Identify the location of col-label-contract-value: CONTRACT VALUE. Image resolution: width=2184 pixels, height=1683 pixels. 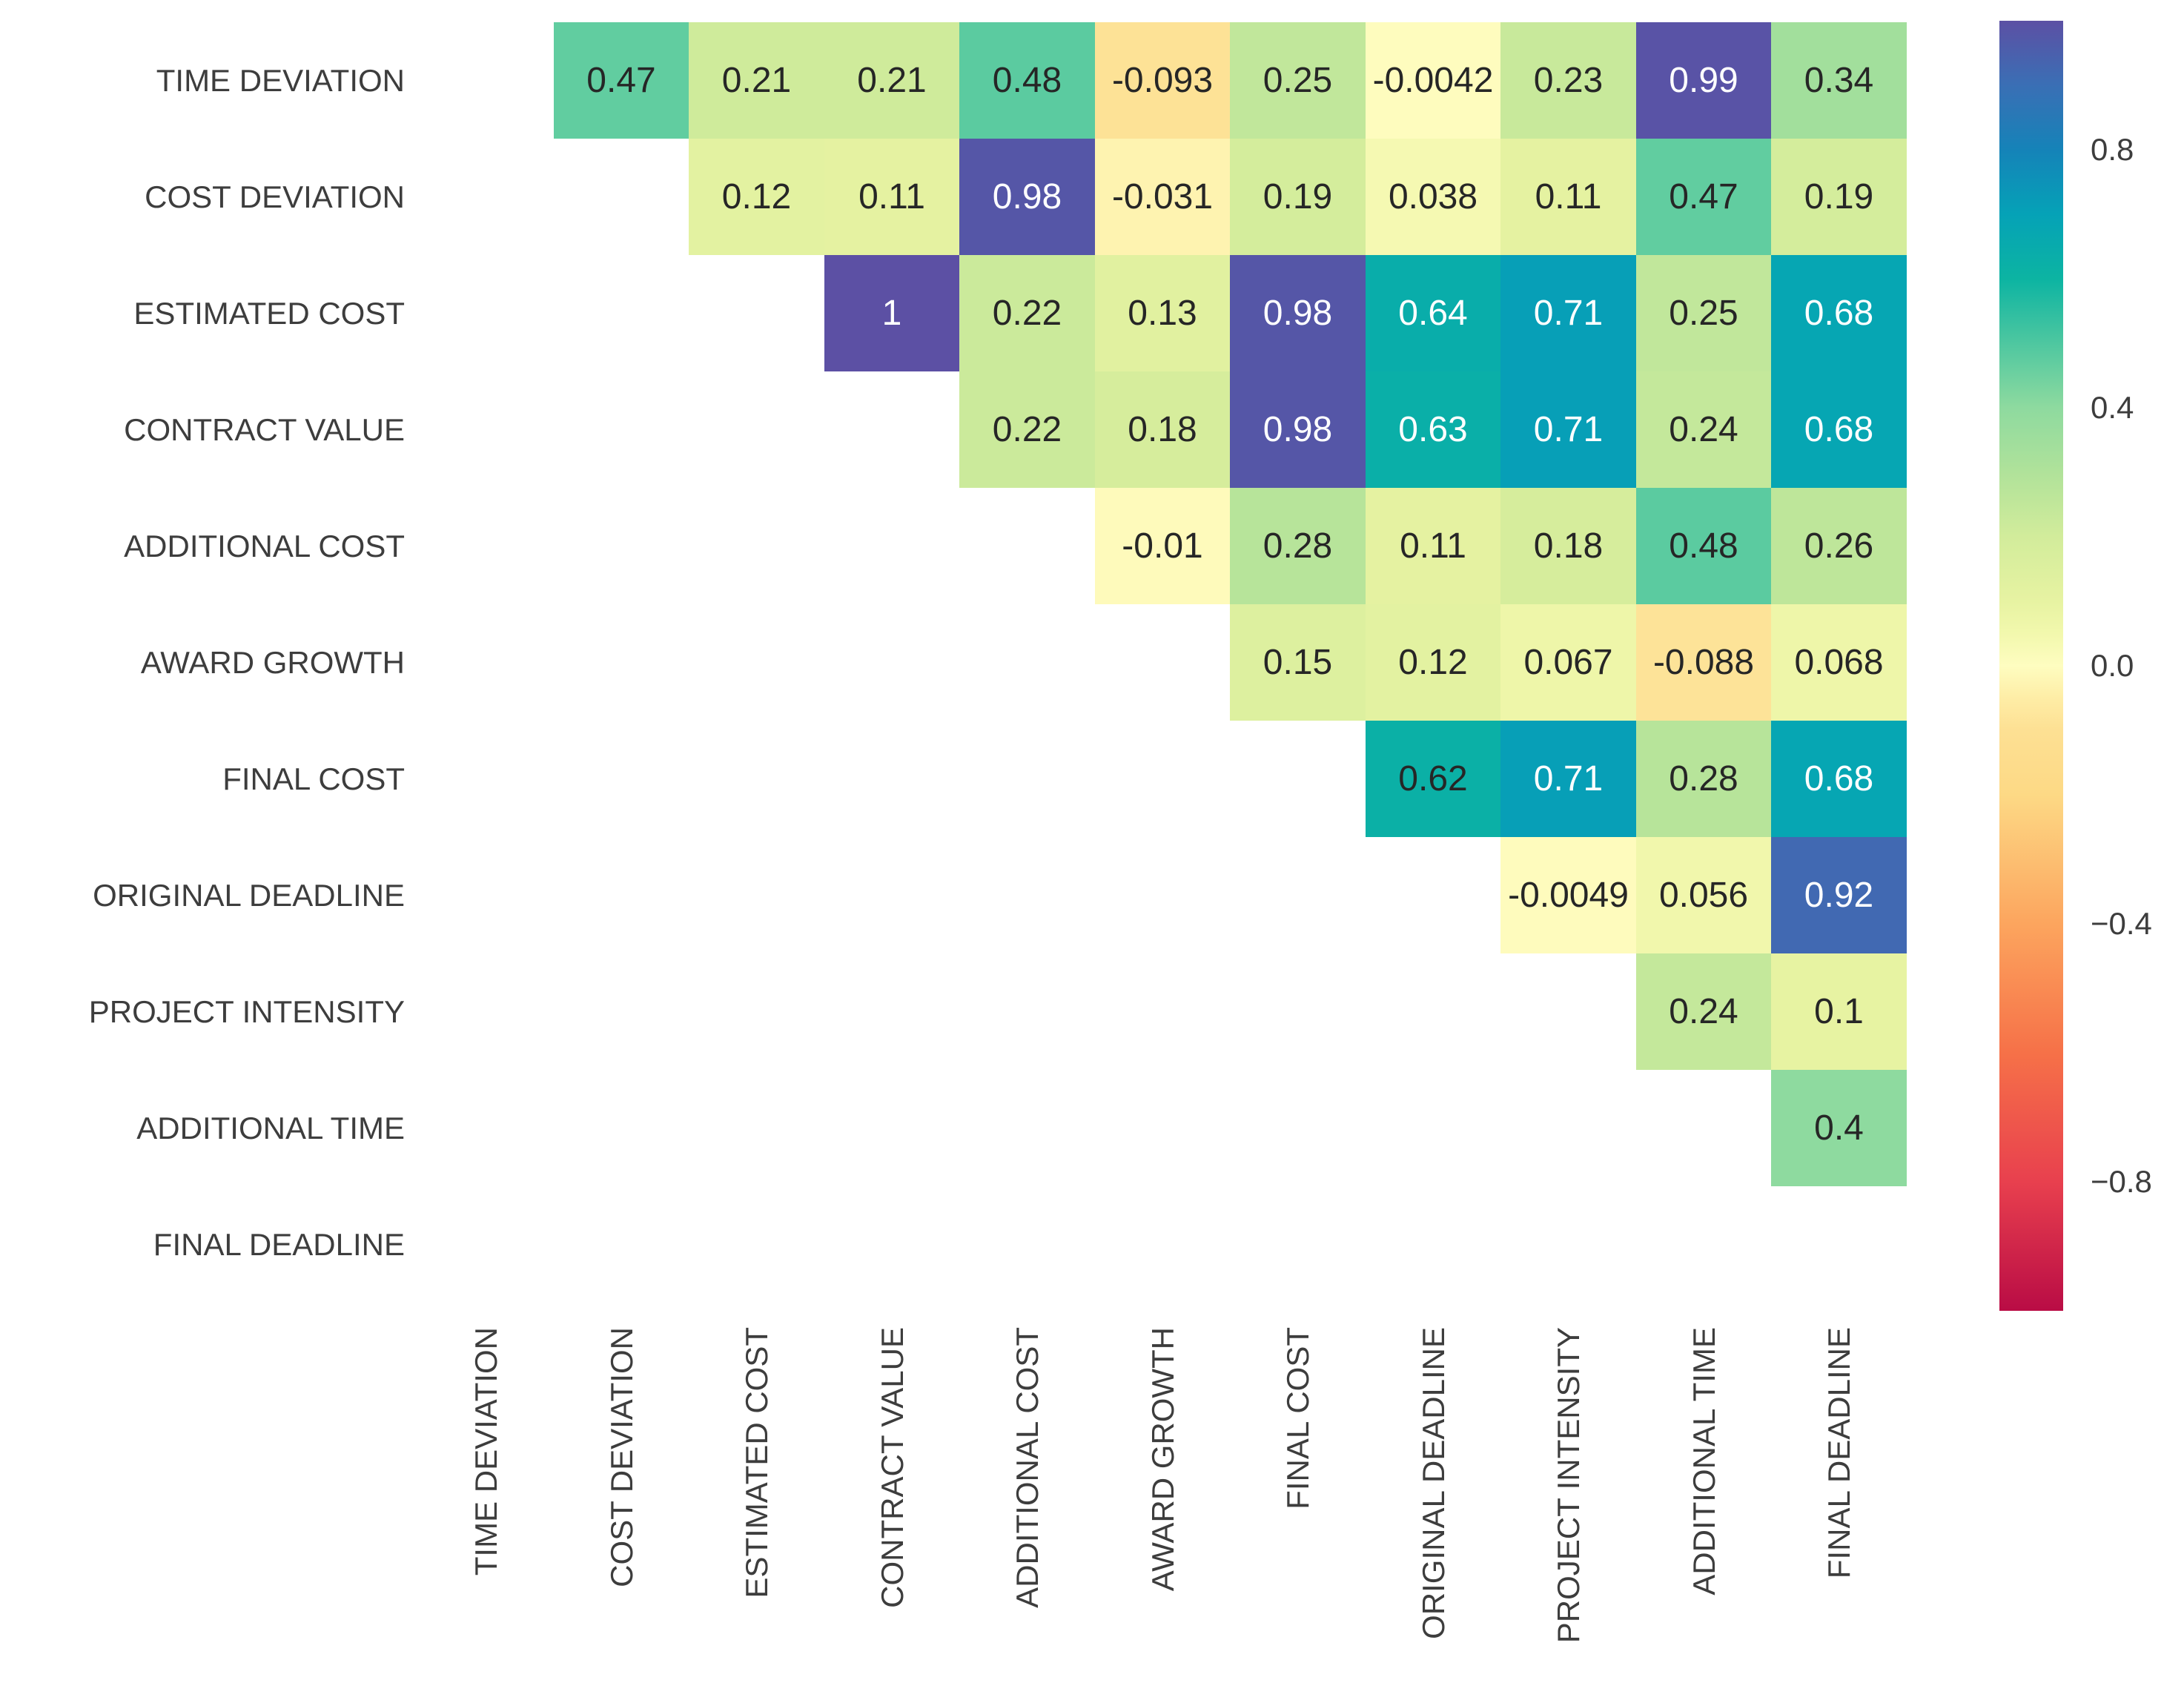
(892, 1467).